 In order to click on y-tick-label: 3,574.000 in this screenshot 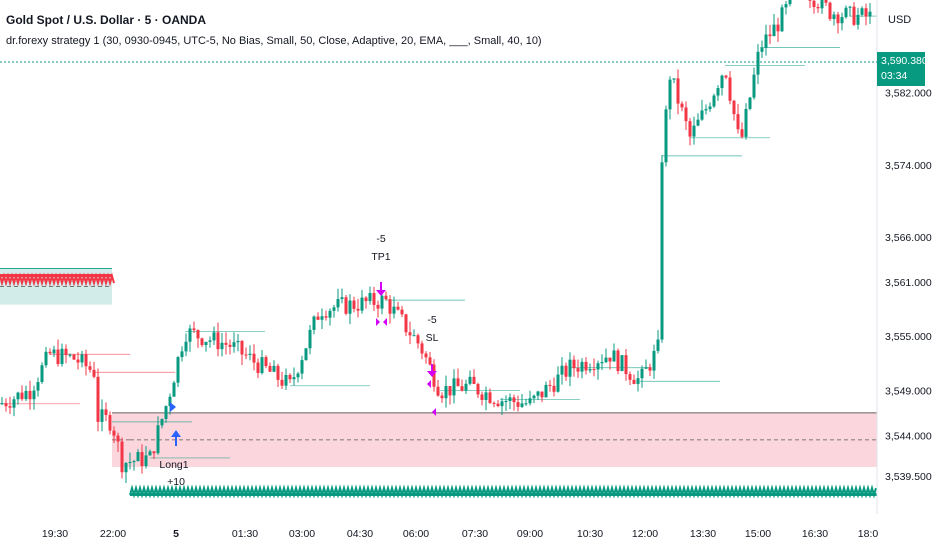, I will do `click(908, 166)`.